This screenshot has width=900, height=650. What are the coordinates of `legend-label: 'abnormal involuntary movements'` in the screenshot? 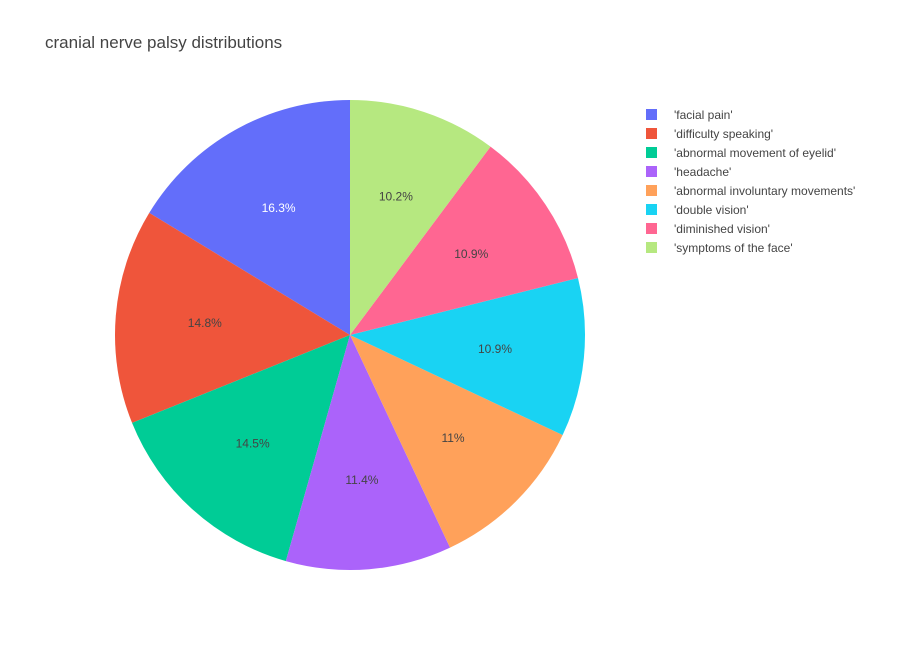 It's located at (765, 190).